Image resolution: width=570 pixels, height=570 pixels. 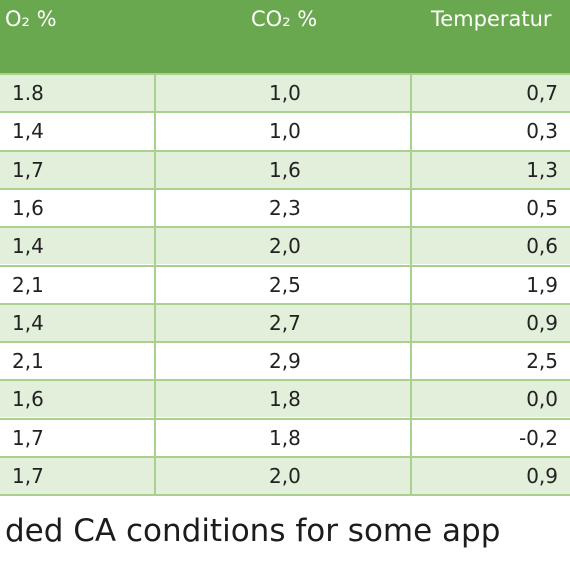 I want to click on table-row: 2,1 2,9 2,5, so click(x=285, y=360).